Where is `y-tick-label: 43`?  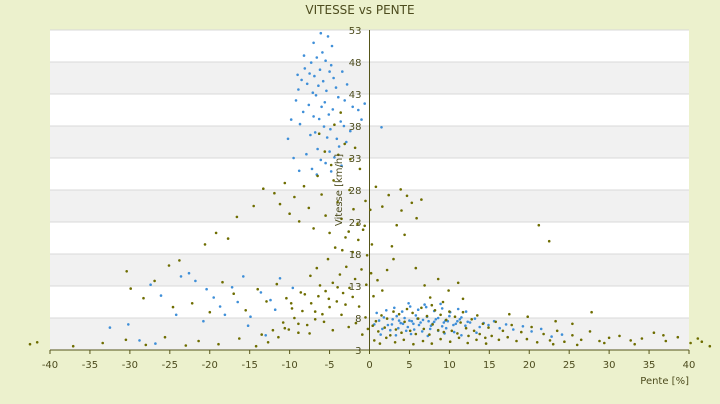 y-tick-label: 43 is located at coordinates (355, 95).